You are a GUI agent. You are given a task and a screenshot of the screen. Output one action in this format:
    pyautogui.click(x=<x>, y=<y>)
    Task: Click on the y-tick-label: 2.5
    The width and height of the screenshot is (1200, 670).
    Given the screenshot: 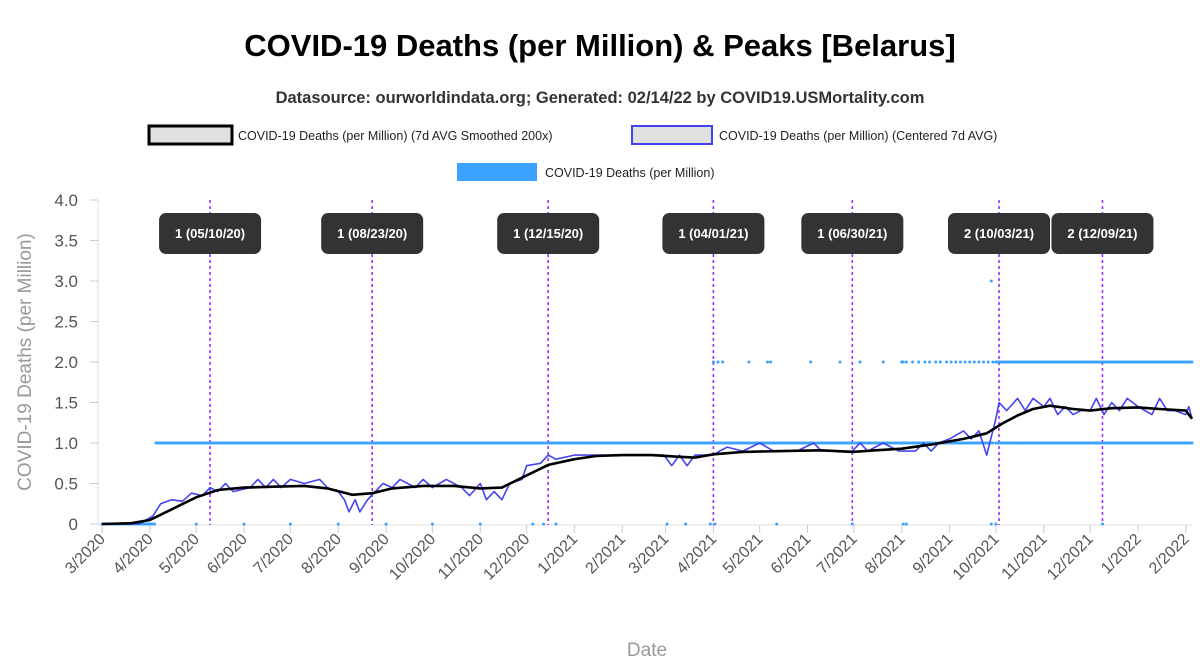 What is the action you would take?
    pyautogui.click(x=66, y=322)
    